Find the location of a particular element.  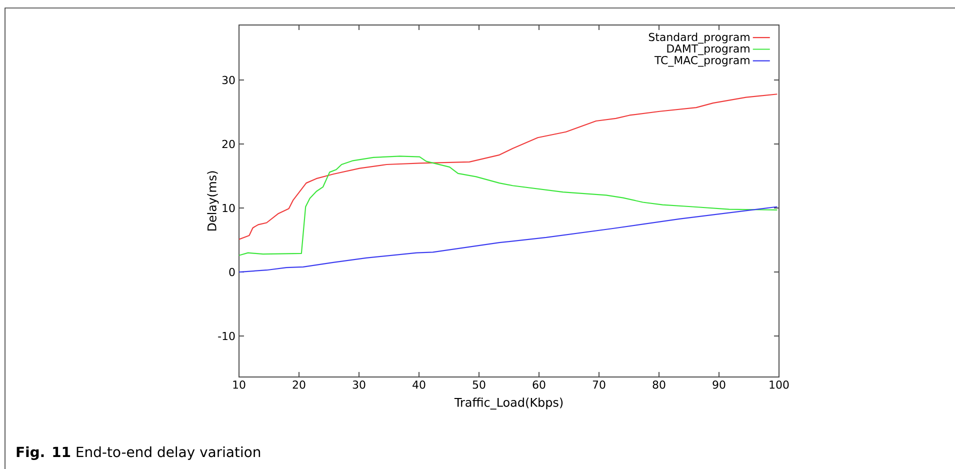

y-tick-label: 10 is located at coordinates (228, 208).